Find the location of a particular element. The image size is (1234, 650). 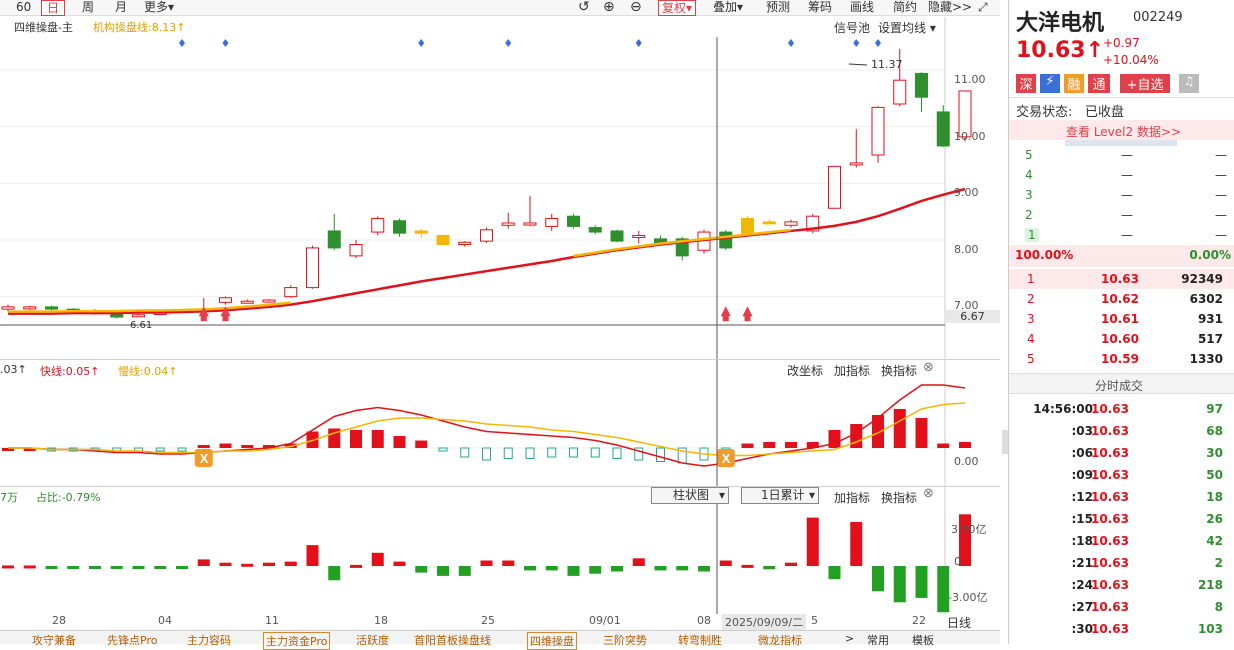

ask-price: — is located at coordinates (1127, 215).